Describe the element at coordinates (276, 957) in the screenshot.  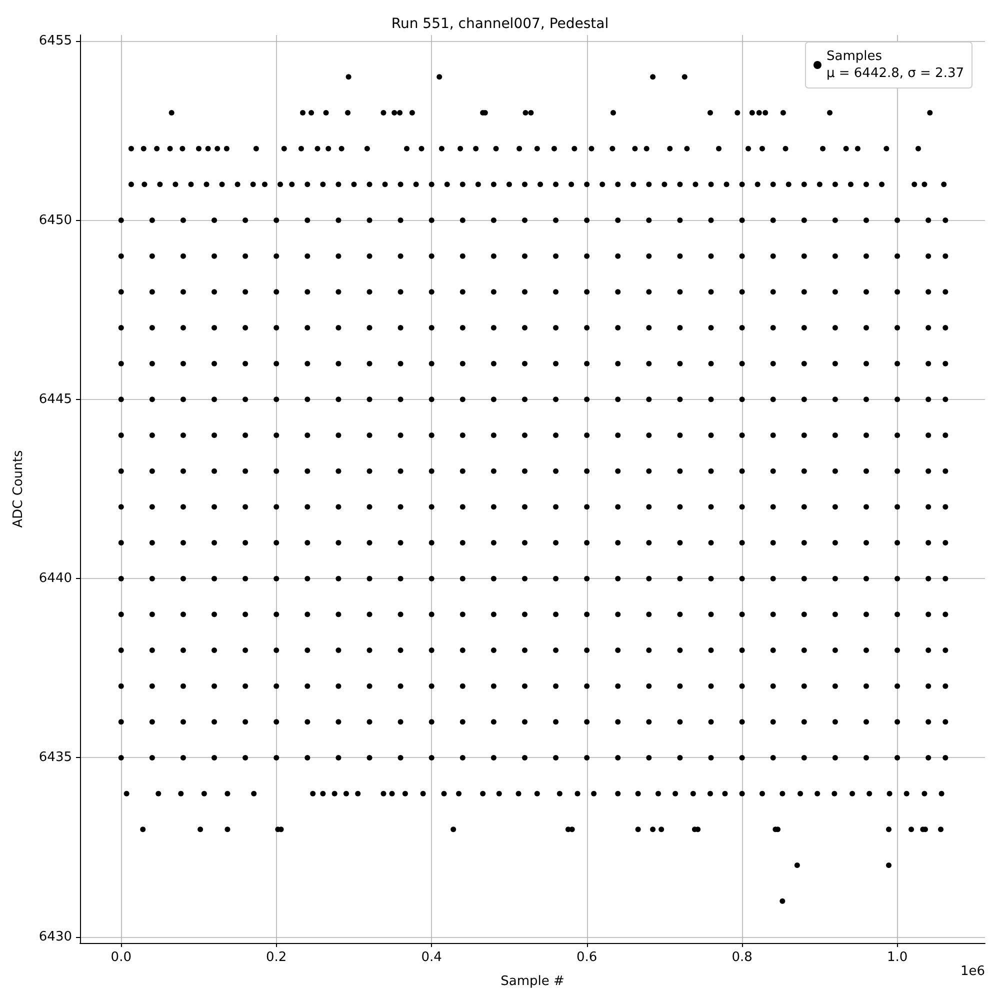
I see `x-tick-label: 0.2` at that location.